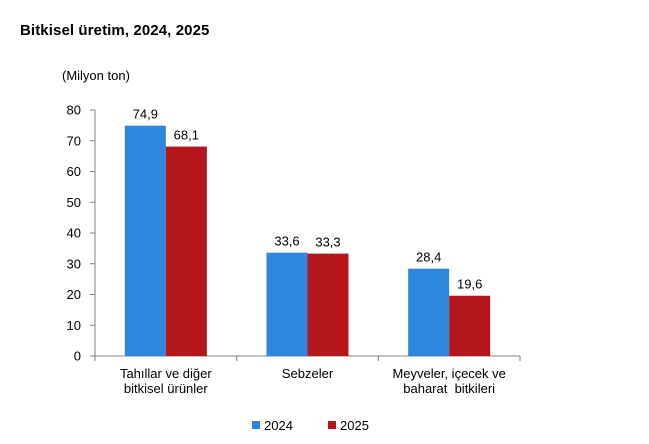 Image resolution: width=649 pixels, height=444 pixels. I want to click on value-label-2025-0: 68,1, so click(186, 135).